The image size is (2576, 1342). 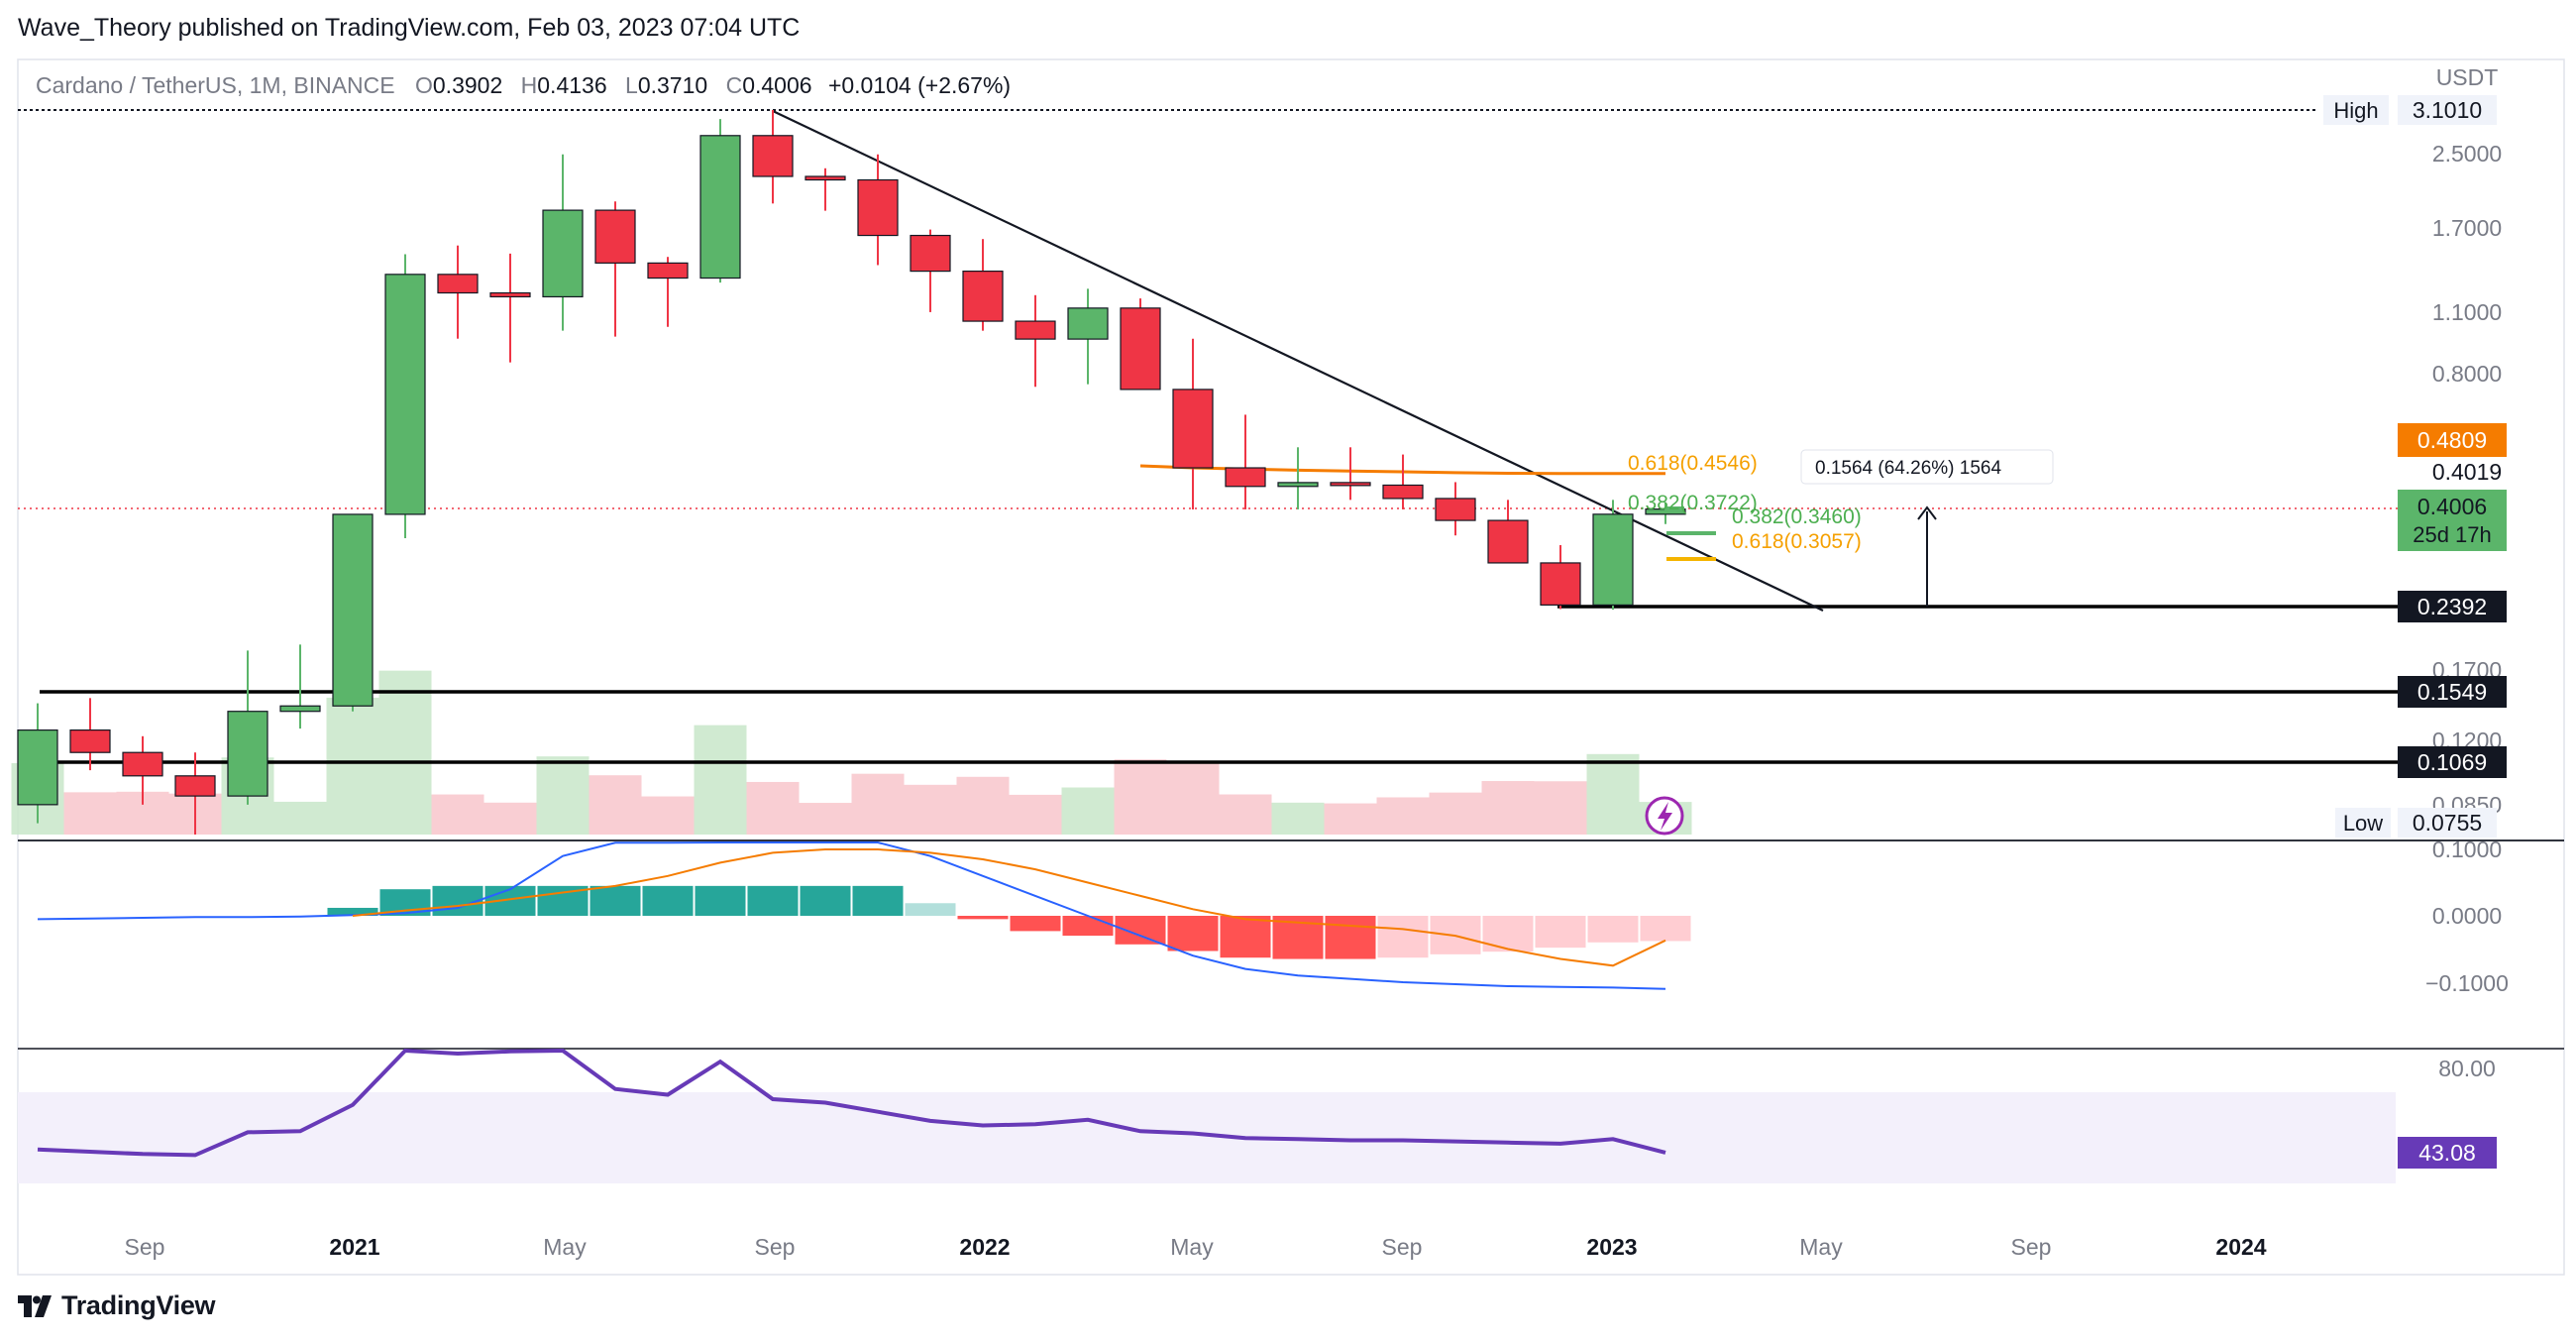 What do you see at coordinates (529, 85) in the screenshot?
I see `high-label: H` at bounding box center [529, 85].